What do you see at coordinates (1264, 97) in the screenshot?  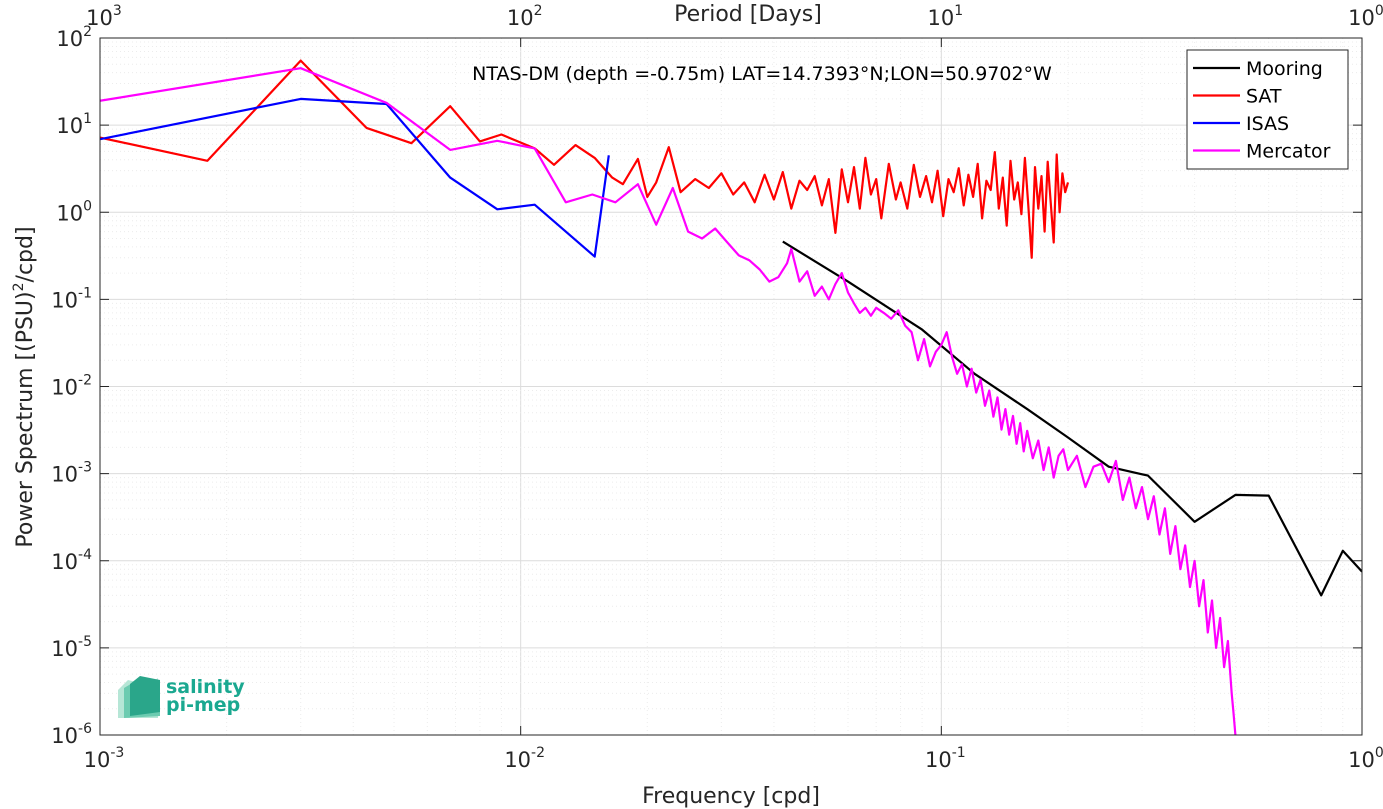 I see `legend-label-sat: SAT` at bounding box center [1264, 97].